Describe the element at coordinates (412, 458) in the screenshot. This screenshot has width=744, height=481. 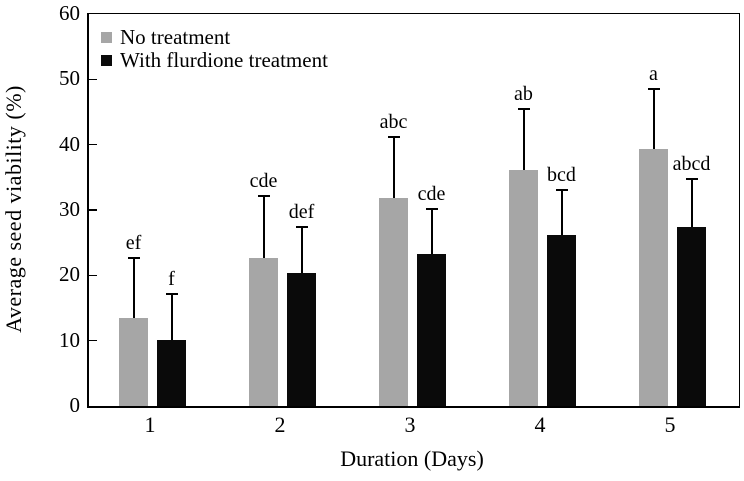
I see `x-axis-title: Duration (Days)` at that location.